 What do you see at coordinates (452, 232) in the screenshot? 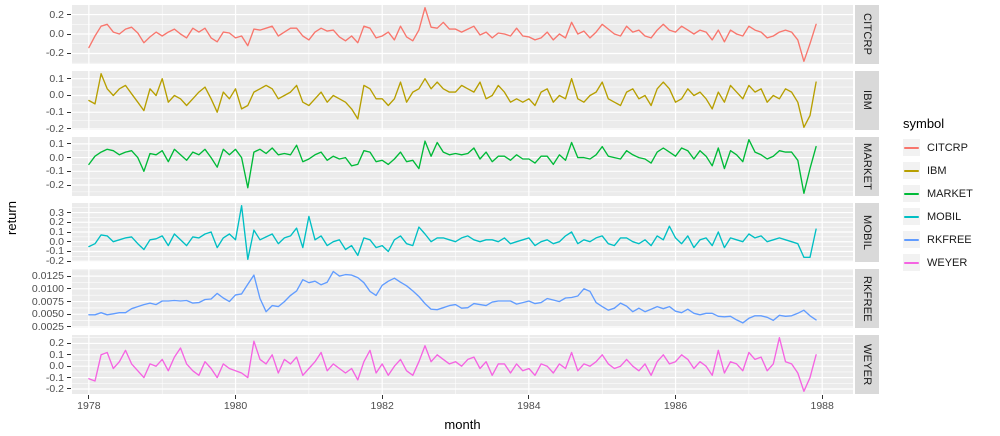
I see `series-line-mobil` at bounding box center [452, 232].